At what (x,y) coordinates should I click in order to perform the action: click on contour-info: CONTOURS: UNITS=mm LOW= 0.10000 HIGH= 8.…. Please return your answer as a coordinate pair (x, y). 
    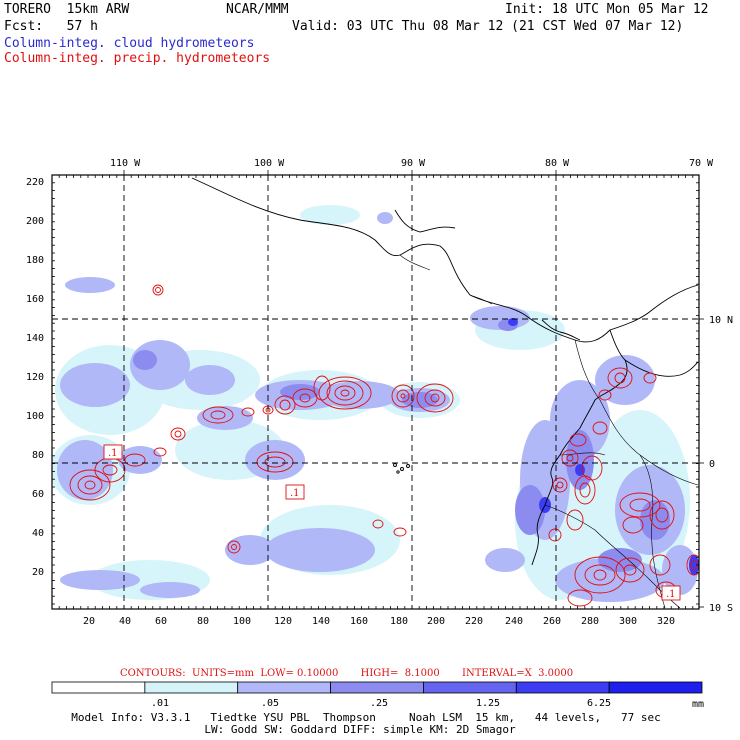
    Looking at the image, I should click on (346, 673).